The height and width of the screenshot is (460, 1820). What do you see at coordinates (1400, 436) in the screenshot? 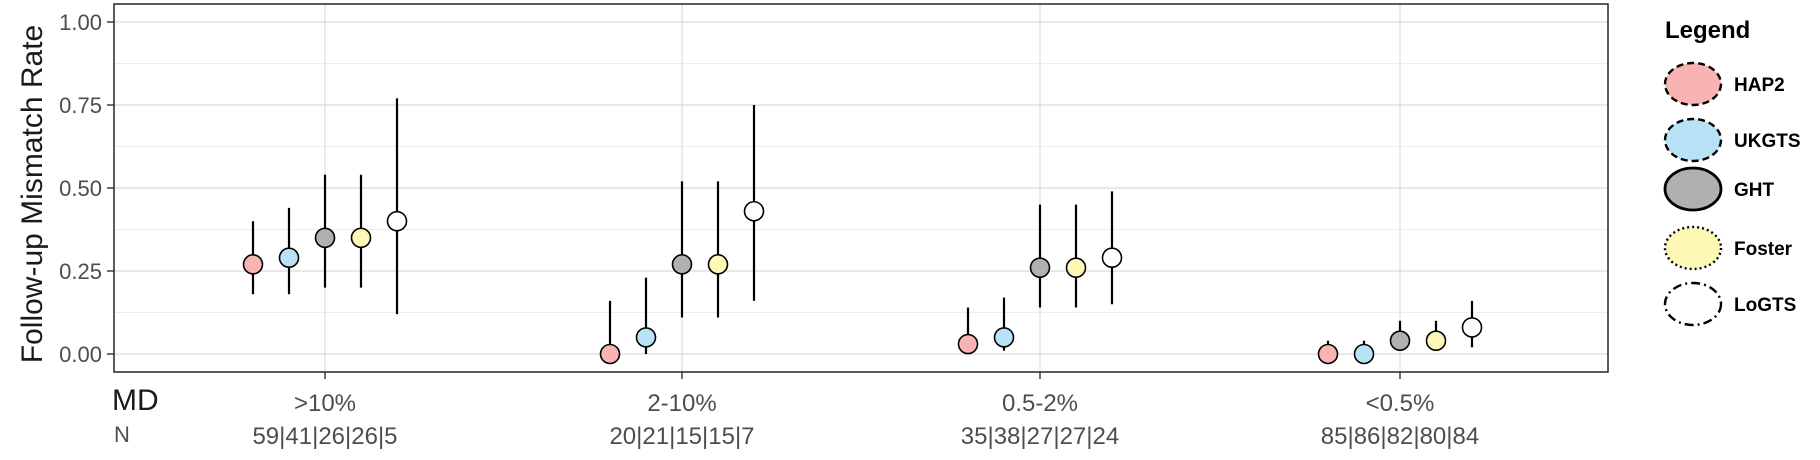
I see `n-count-label: 85|86|82|80|84` at bounding box center [1400, 436].